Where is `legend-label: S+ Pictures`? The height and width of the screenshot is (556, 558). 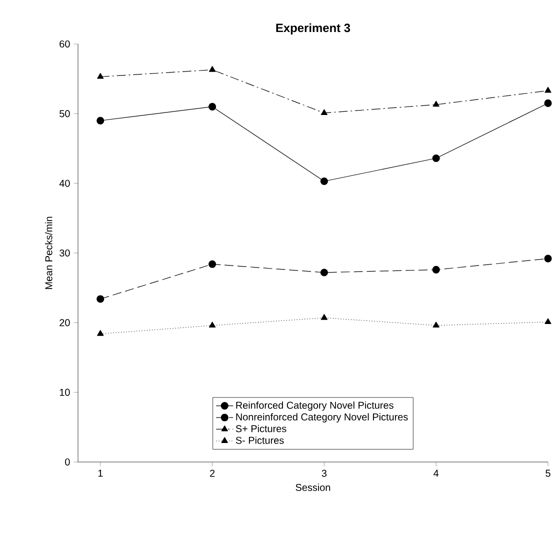
legend-label: S+ Pictures is located at coordinates (261, 428).